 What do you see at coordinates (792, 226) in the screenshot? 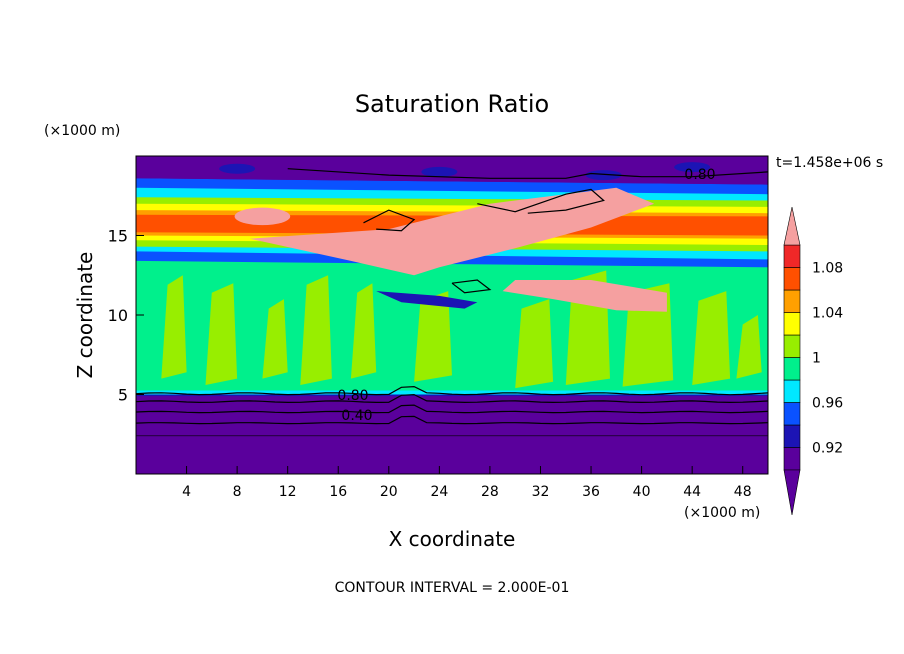
I see `colorbar-top-arrow` at bounding box center [792, 226].